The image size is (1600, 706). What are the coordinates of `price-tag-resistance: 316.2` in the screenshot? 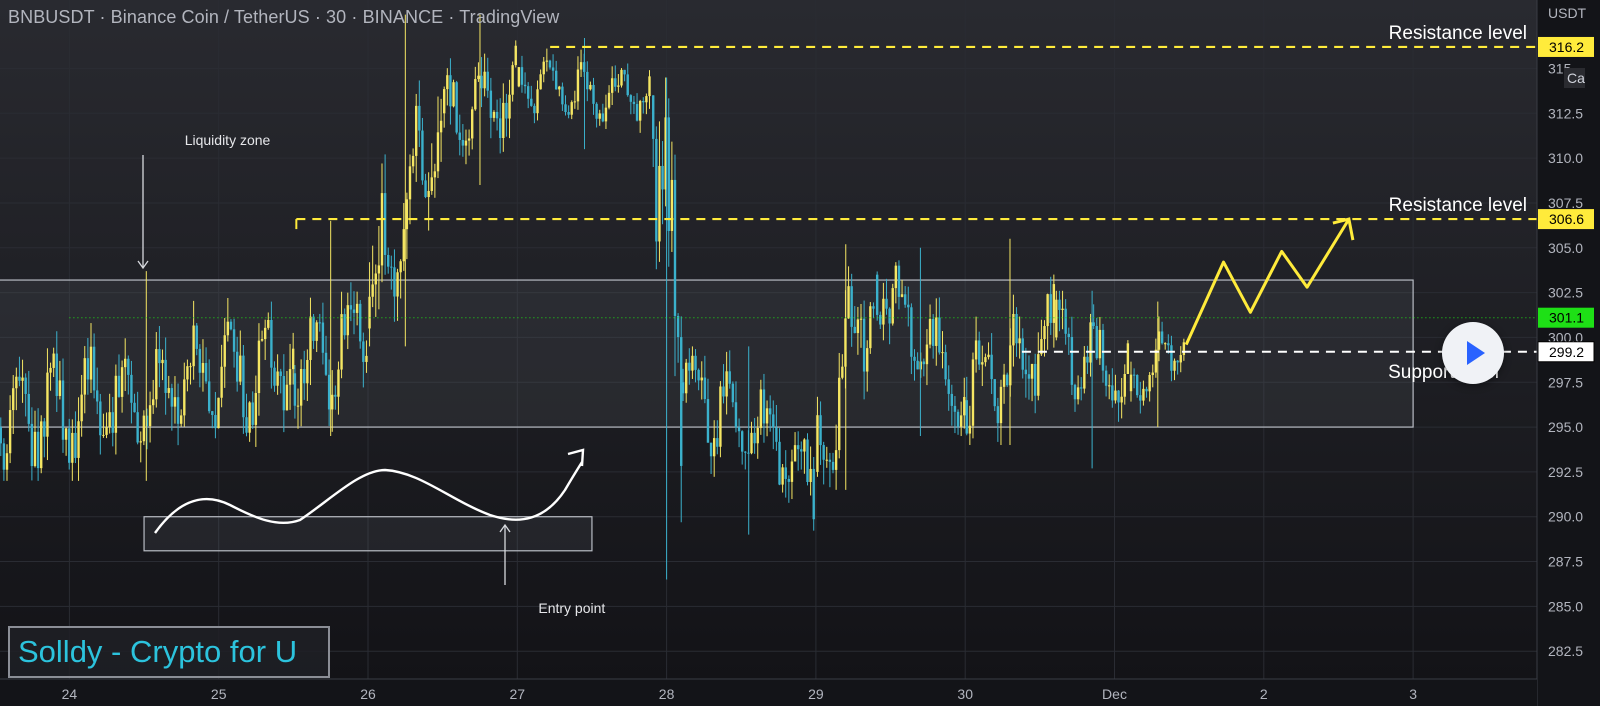 It's located at (1566, 46).